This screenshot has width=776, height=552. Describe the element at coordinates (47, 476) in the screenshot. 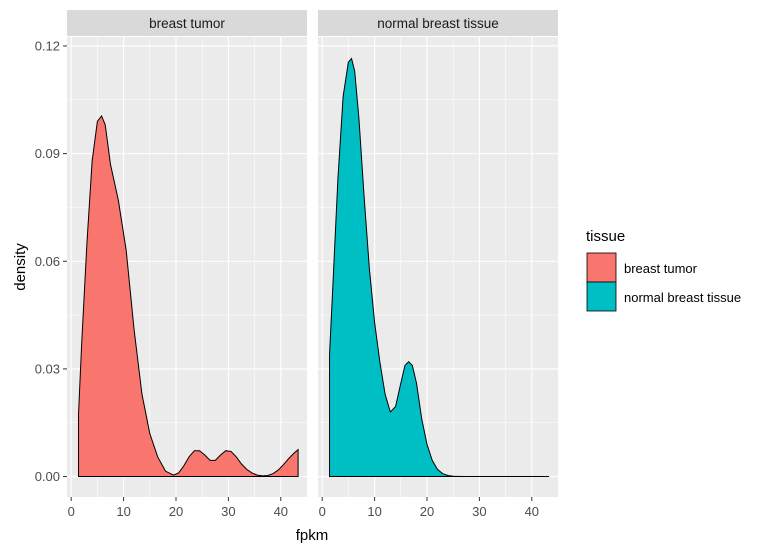

I see `y-tick-label: 0.00` at that location.